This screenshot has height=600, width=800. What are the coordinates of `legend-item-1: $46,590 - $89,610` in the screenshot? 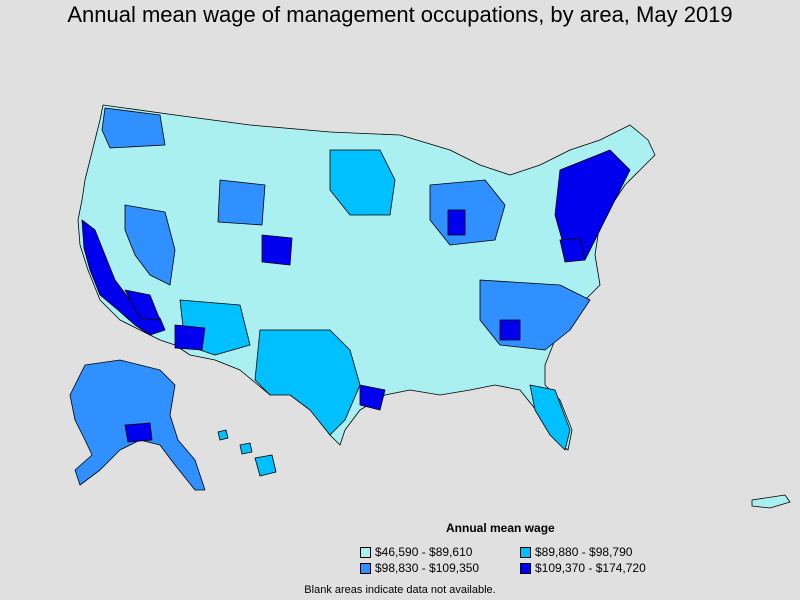 It's located at (416, 552).